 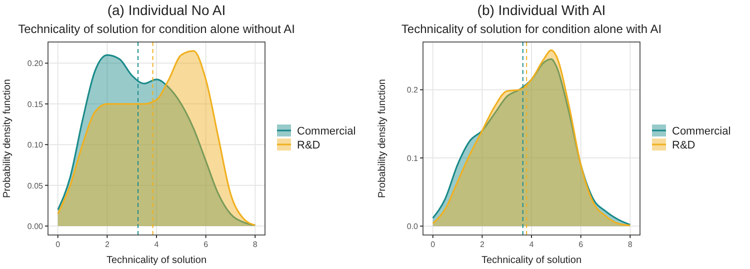 What do you see at coordinates (35, 104) in the screenshot?
I see `y-tick-label: 0.15` at bounding box center [35, 104].